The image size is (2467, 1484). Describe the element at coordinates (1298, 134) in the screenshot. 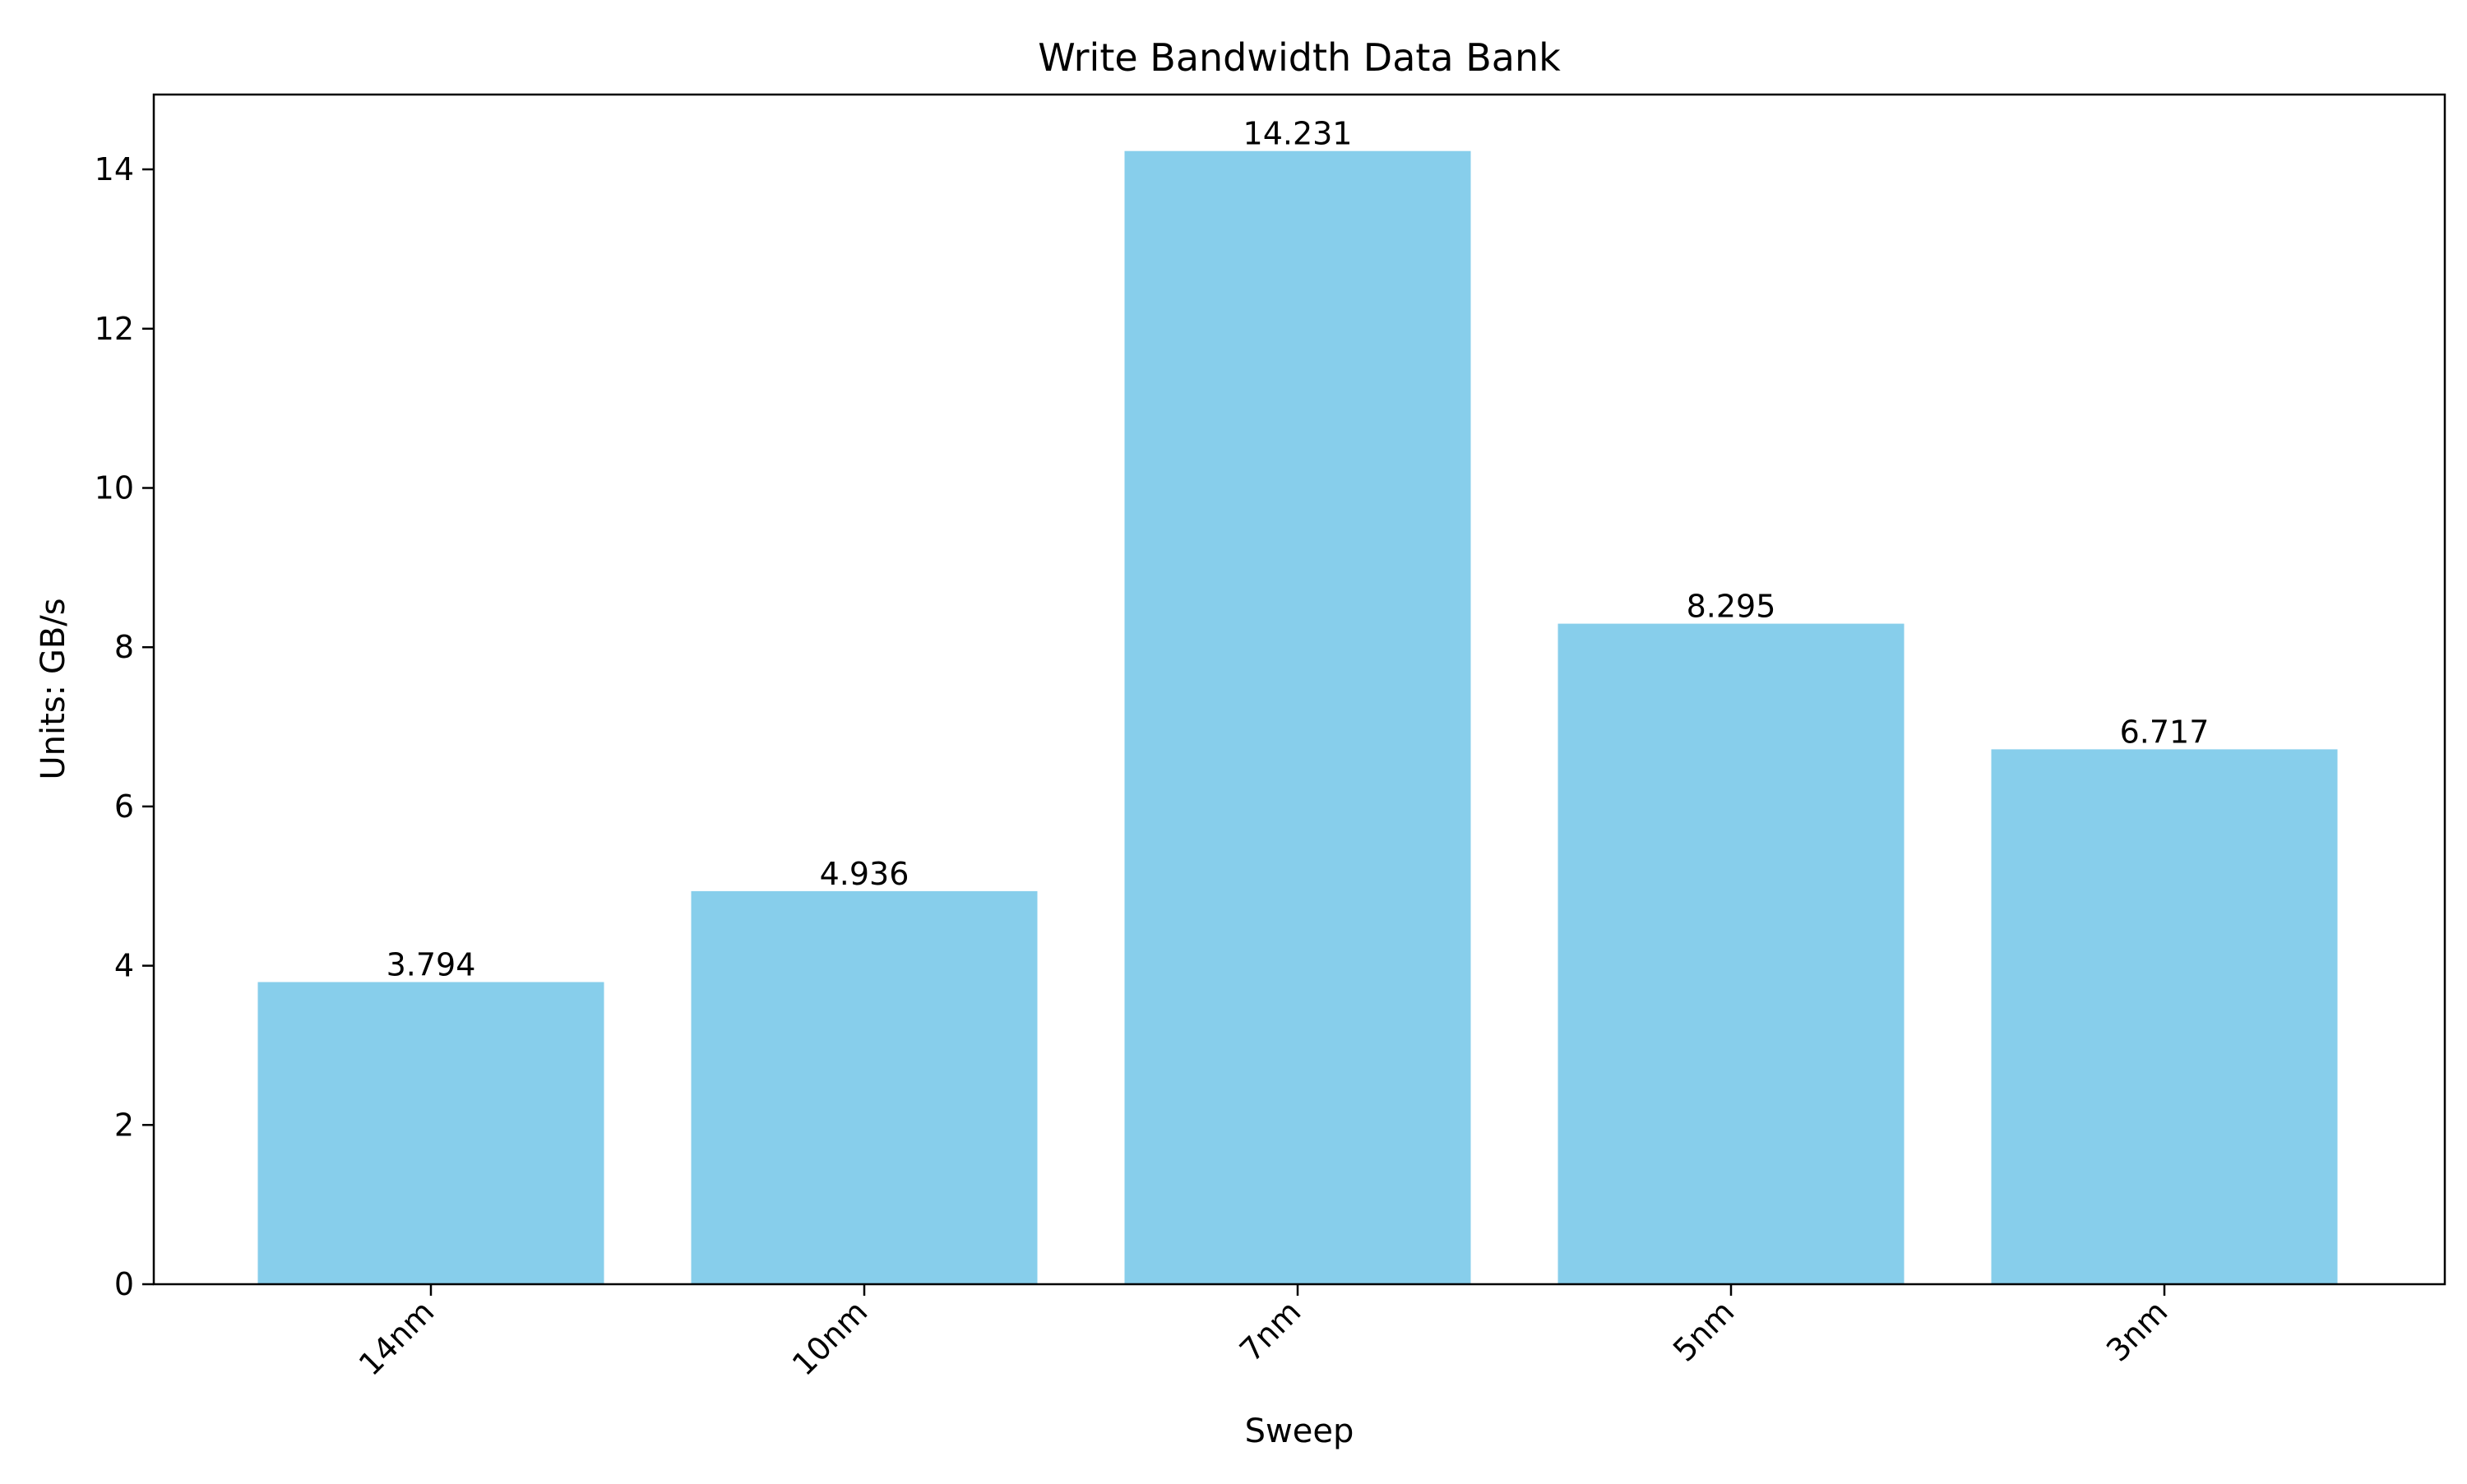

I see `data-label-7nm: 14.231` at that location.